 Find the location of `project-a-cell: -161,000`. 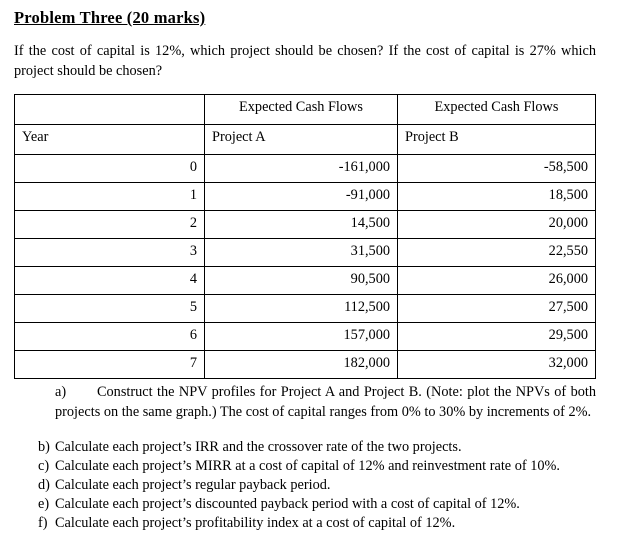

project-a-cell: -161,000 is located at coordinates (301, 168).